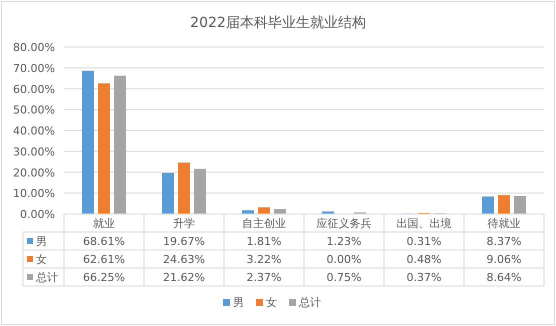 The image size is (556, 326). What do you see at coordinates (184, 223) in the screenshot?
I see `x-tick-label: 升学` at bounding box center [184, 223].